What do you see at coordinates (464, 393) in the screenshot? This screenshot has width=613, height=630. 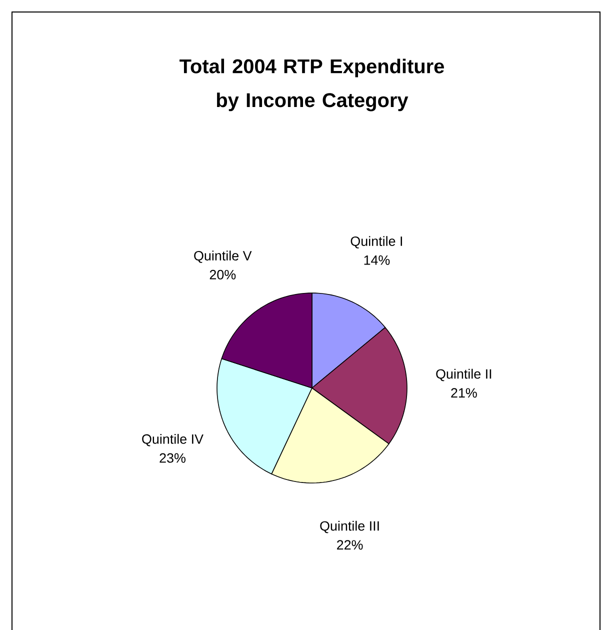 I see `data-label: 21%` at bounding box center [464, 393].